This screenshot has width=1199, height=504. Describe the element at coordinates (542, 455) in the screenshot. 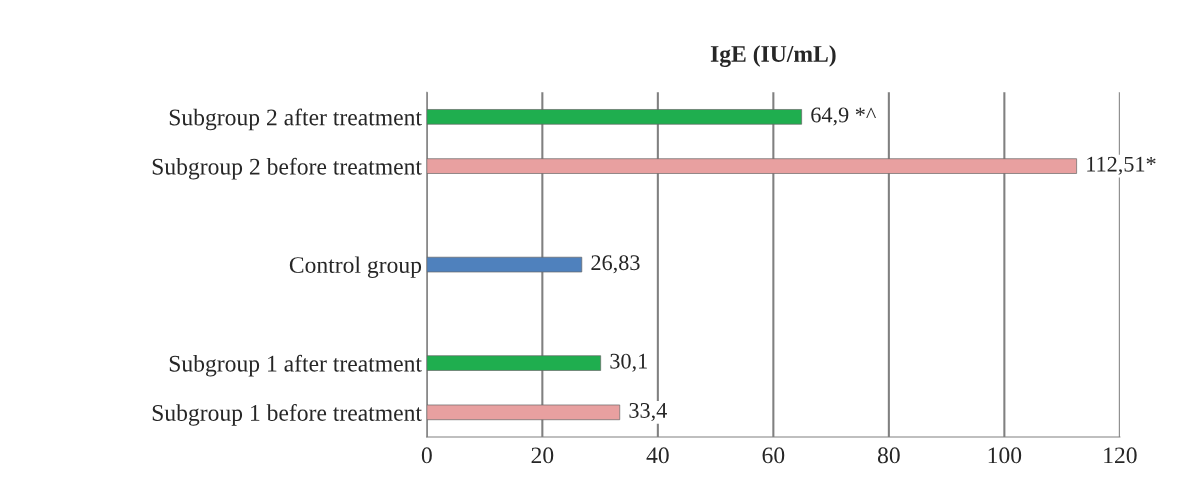

I see `x-tick-label: 20` at that location.